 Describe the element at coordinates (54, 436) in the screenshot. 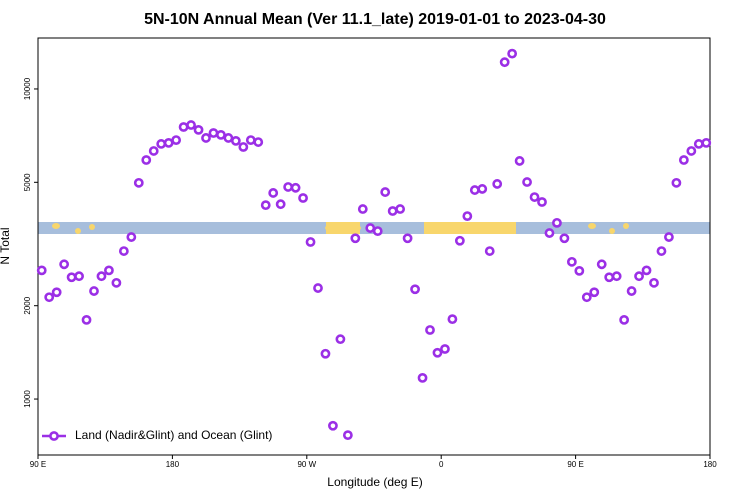

I see `legend-marker` at that location.